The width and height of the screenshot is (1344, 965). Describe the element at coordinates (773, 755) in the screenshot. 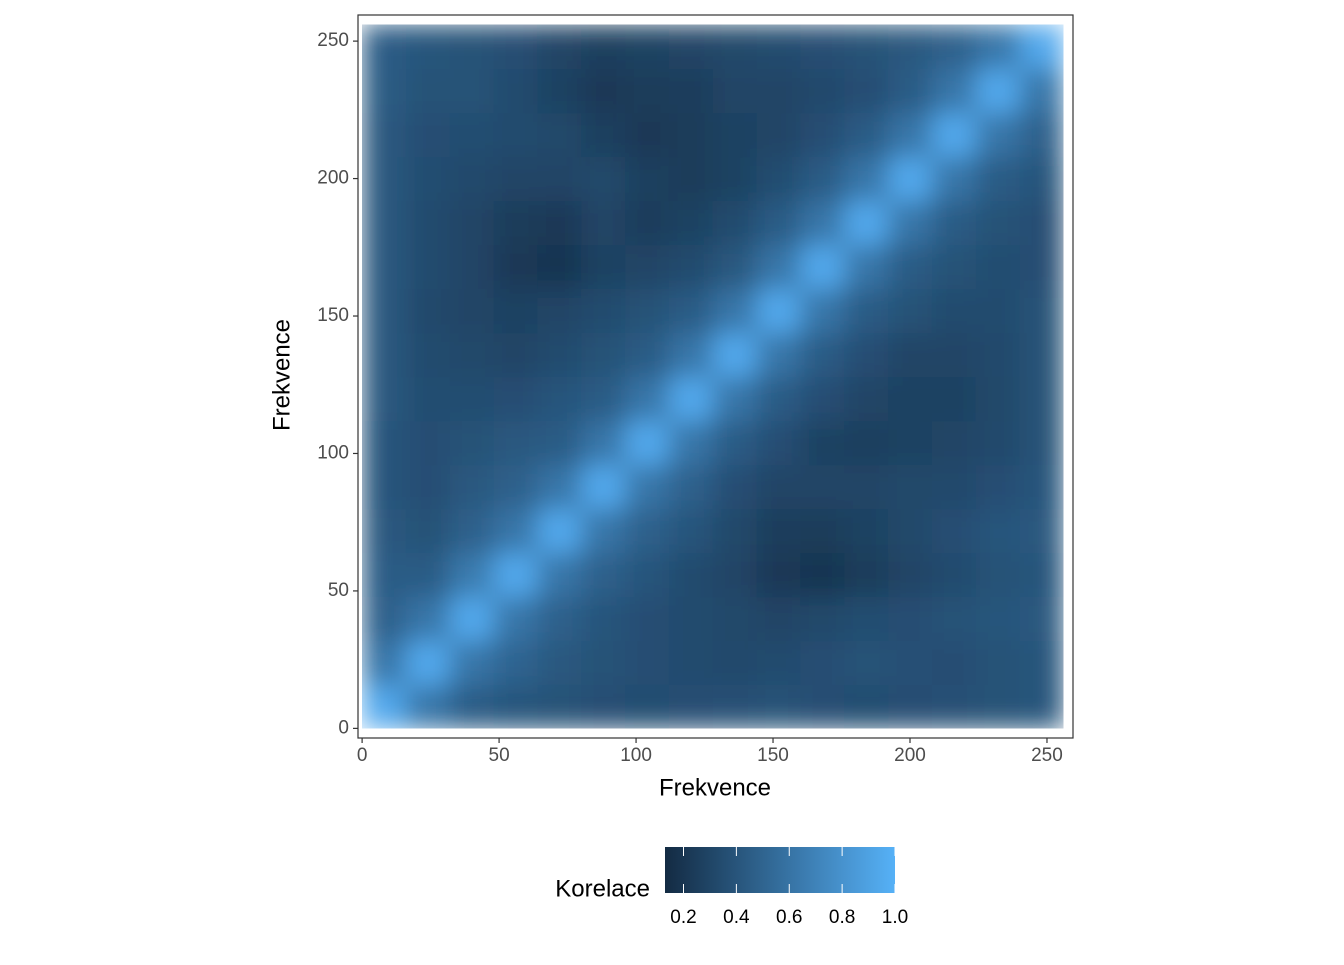

I see `x-tick-label: 150` at that location.